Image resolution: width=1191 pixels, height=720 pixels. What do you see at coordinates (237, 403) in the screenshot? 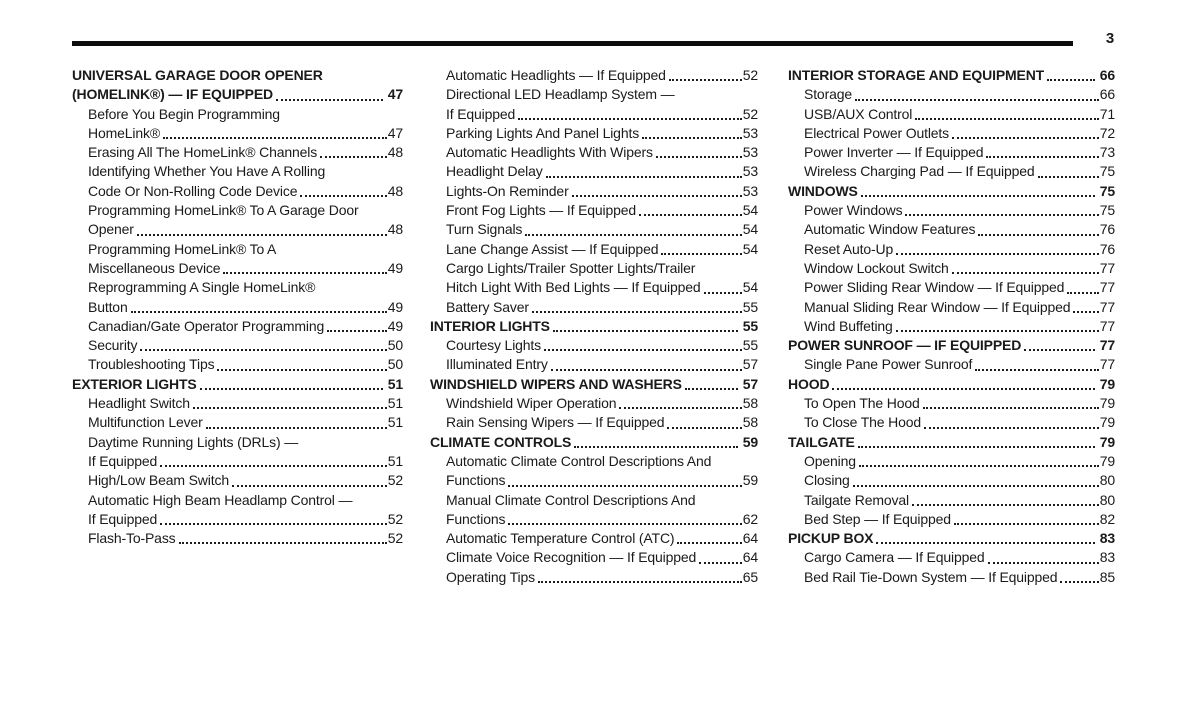
I see `toc-entry-line: Headlight Switch 51` at bounding box center [237, 403].